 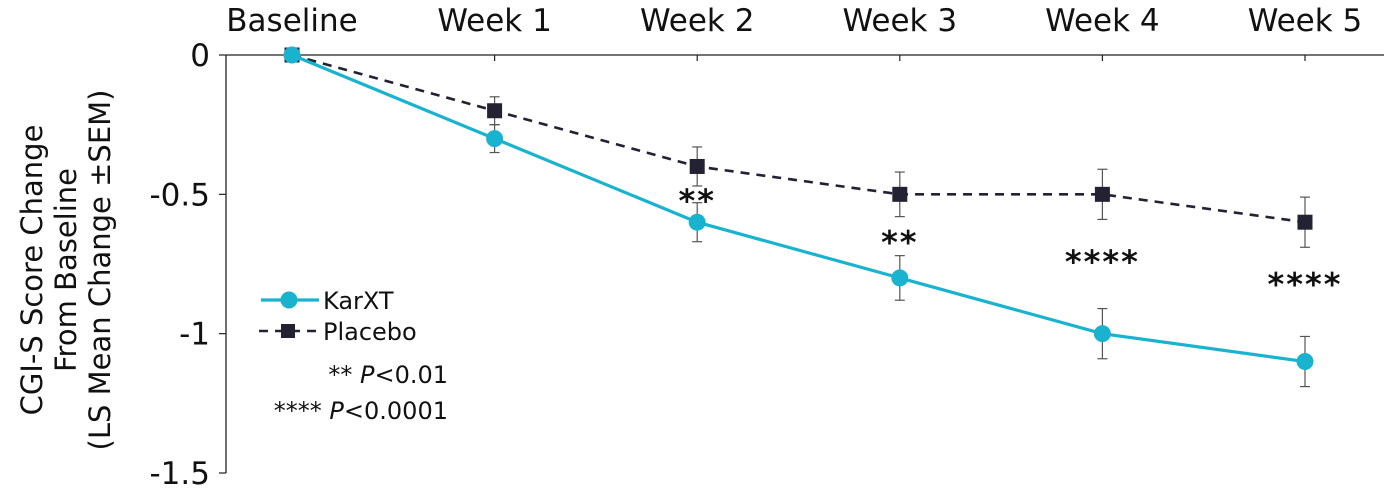 What do you see at coordinates (100, 270) in the screenshot?
I see `y-axis-label-line-3: (LS Mean Change ±SEM)` at bounding box center [100, 270].